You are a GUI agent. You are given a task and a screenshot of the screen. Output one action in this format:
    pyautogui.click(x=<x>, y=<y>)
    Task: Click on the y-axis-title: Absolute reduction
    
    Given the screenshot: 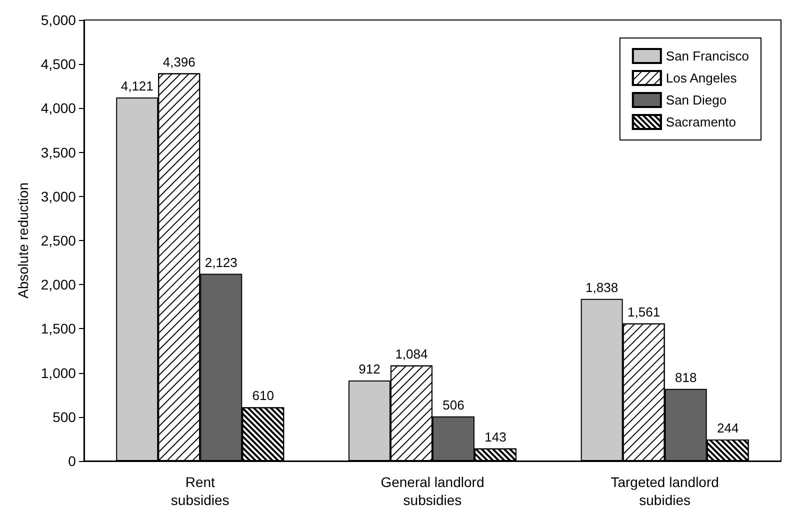 What is the action you would take?
    pyautogui.click(x=23, y=240)
    